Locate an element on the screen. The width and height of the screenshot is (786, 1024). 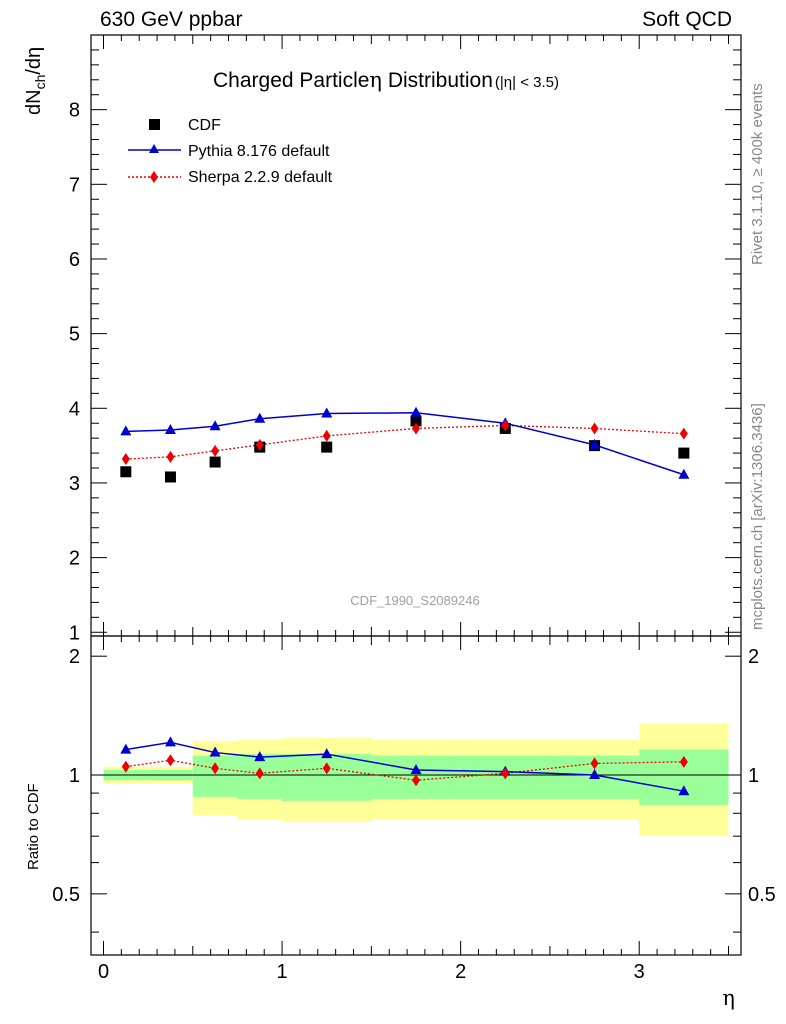
ylabel-tail-text: /dη is located at coordinates (34, 61).